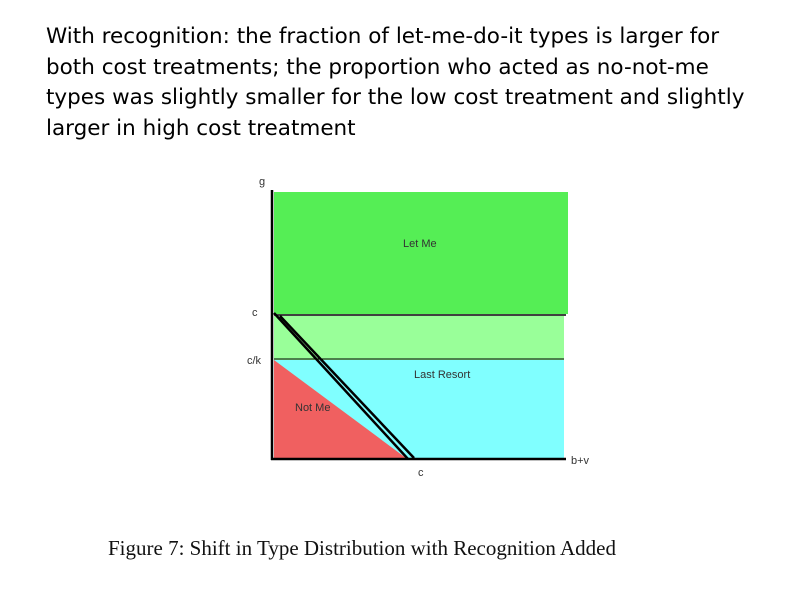 The width and height of the screenshot is (794, 595). What do you see at coordinates (262, 182) in the screenshot?
I see `y-axis-label-g: g` at bounding box center [262, 182].